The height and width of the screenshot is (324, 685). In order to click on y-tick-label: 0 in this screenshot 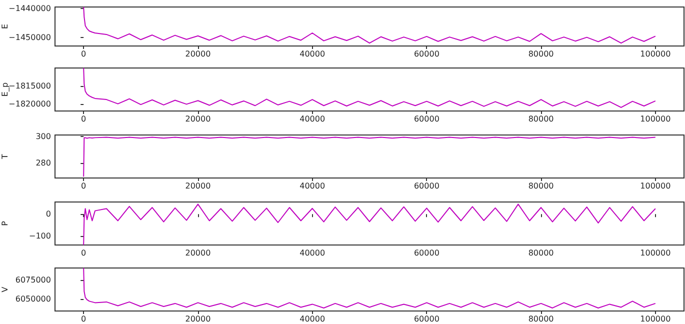, I will do `click(48, 214)`.